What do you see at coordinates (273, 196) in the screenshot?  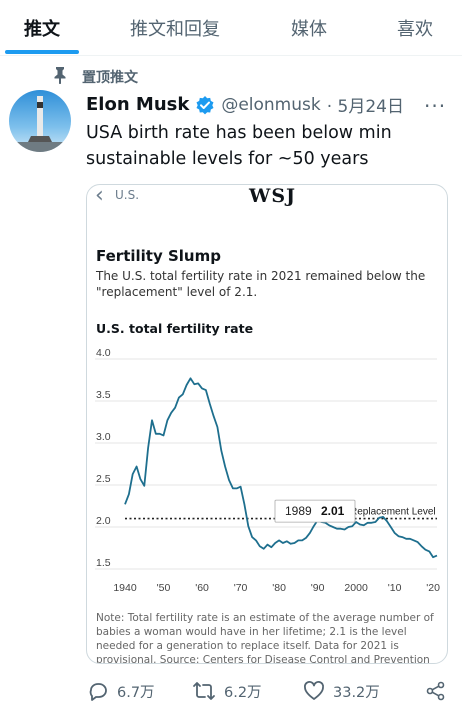 I see `wsj-logo: WSJ` at bounding box center [273, 196].